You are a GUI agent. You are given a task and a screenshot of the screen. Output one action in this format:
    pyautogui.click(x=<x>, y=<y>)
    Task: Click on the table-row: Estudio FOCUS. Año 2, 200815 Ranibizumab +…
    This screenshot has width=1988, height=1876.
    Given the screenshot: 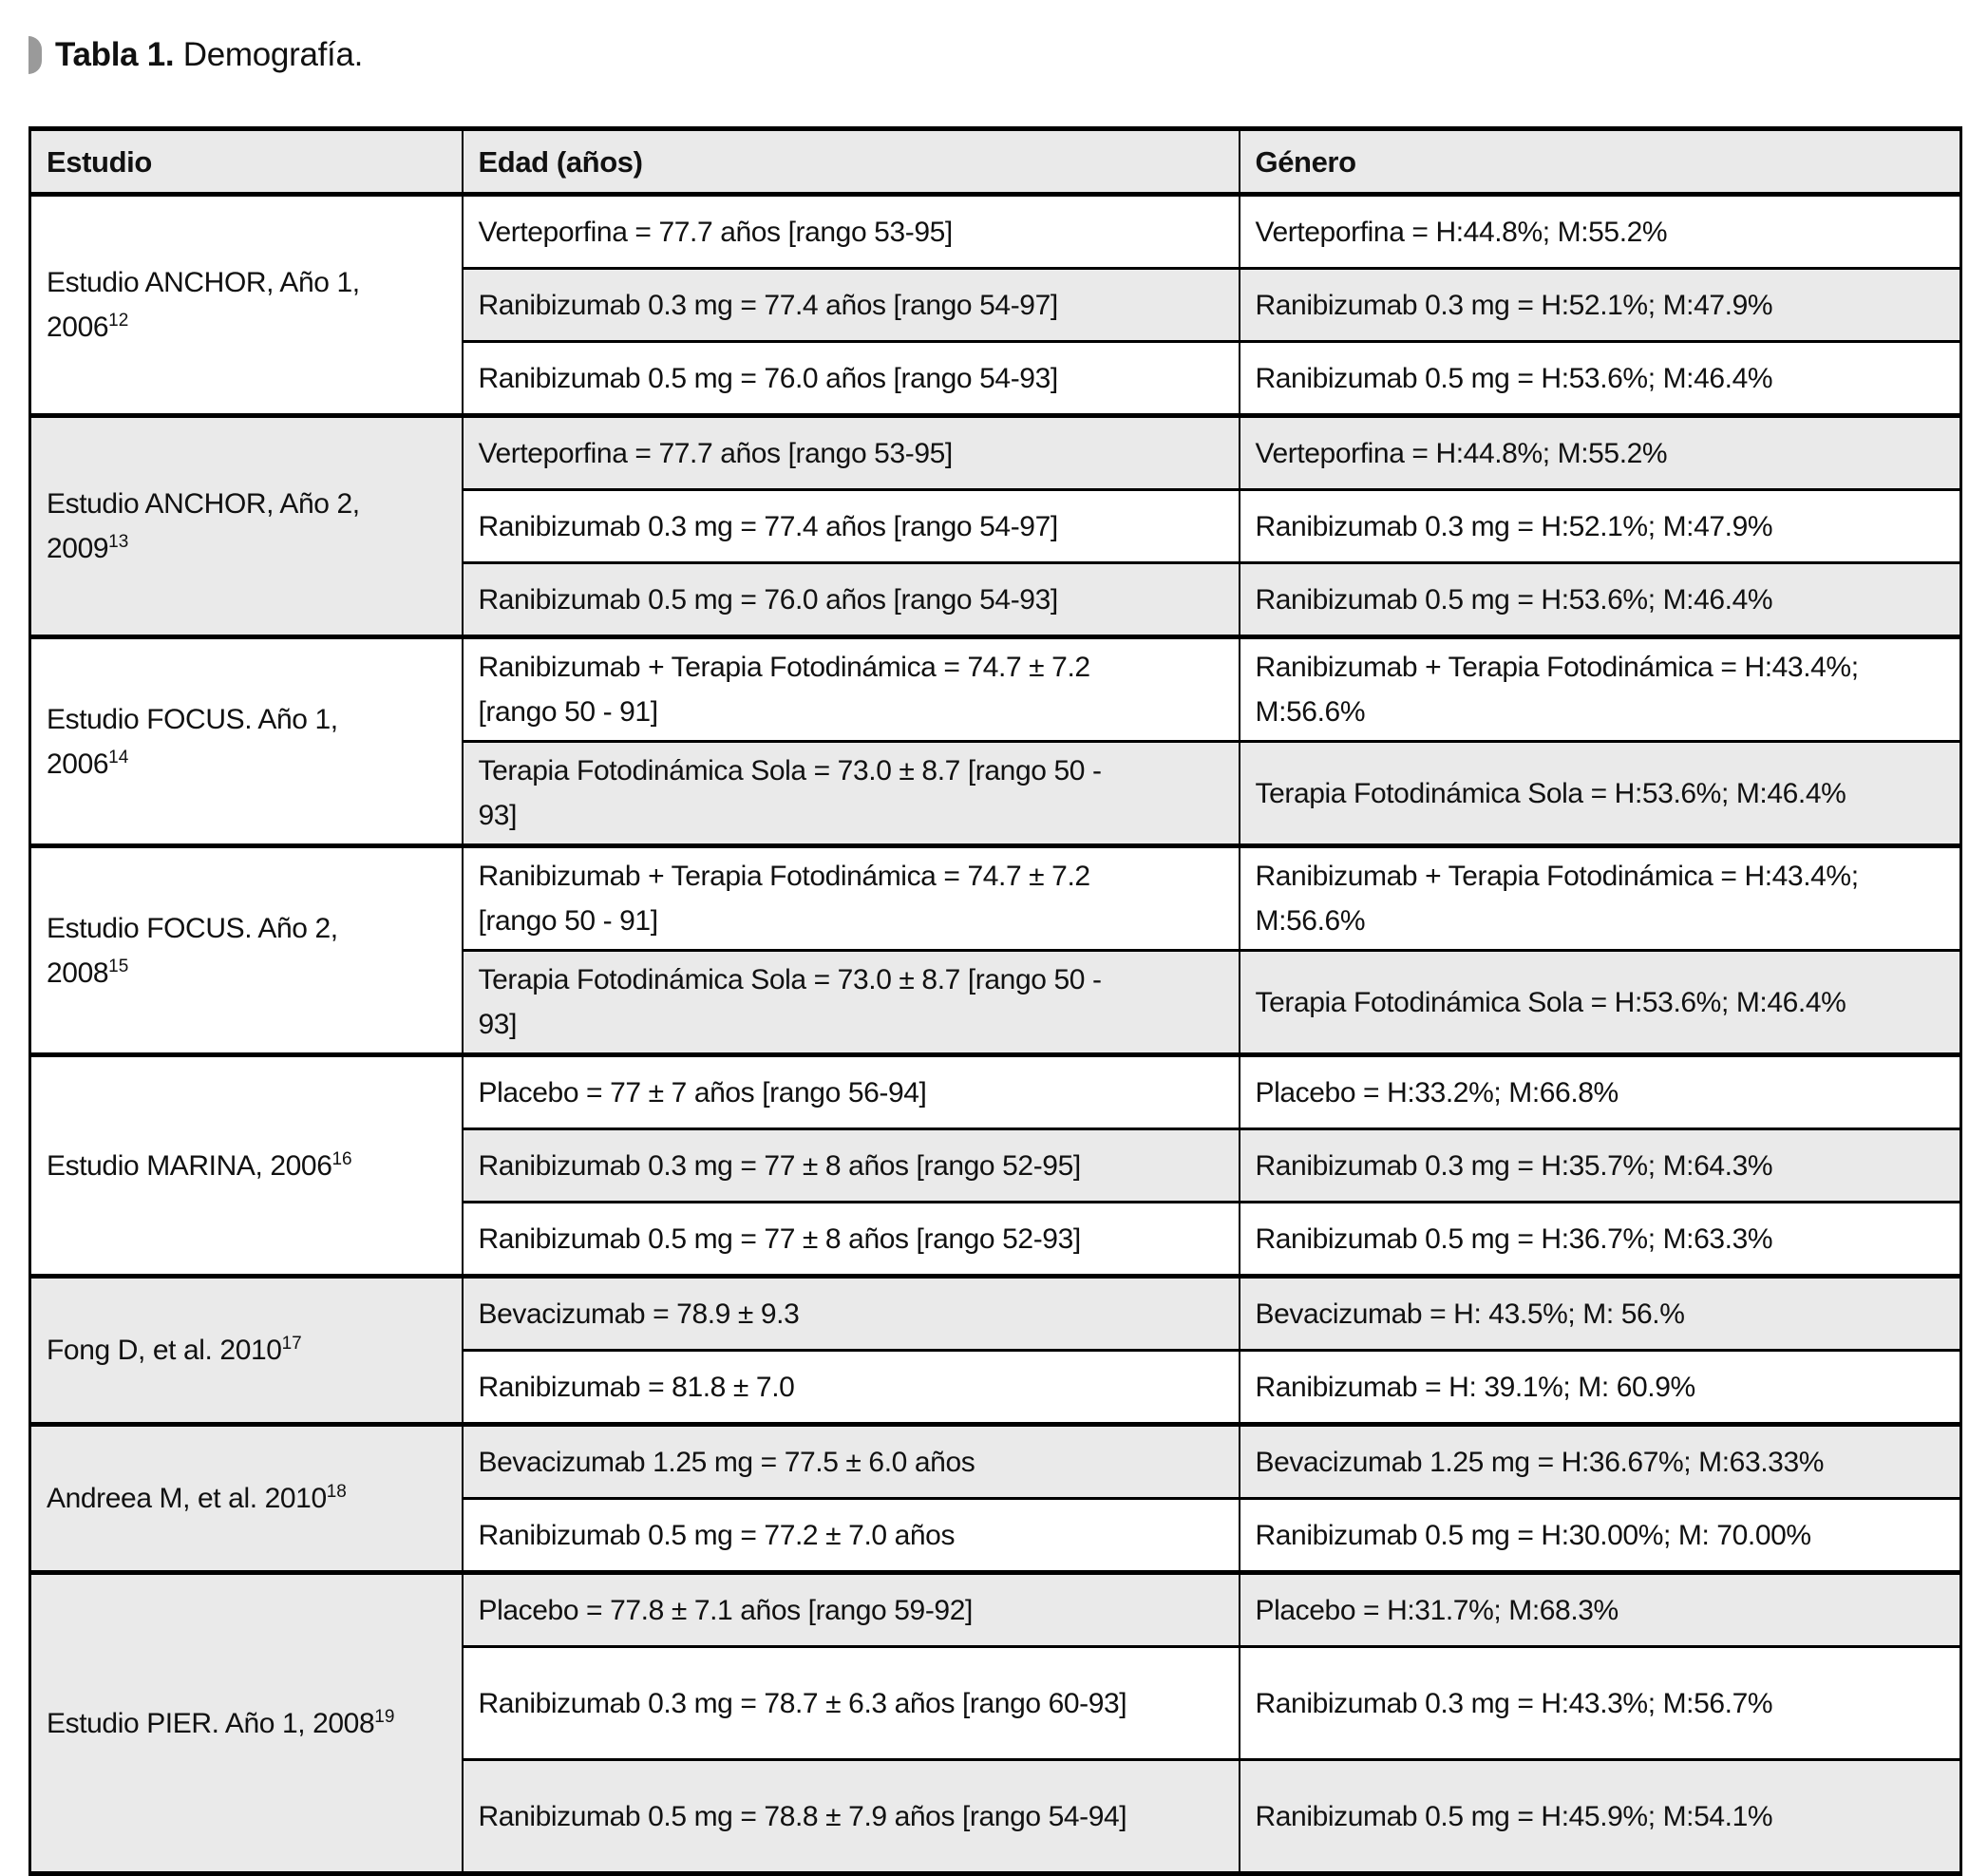 What is the action you would take?
    pyautogui.click(x=995, y=949)
    